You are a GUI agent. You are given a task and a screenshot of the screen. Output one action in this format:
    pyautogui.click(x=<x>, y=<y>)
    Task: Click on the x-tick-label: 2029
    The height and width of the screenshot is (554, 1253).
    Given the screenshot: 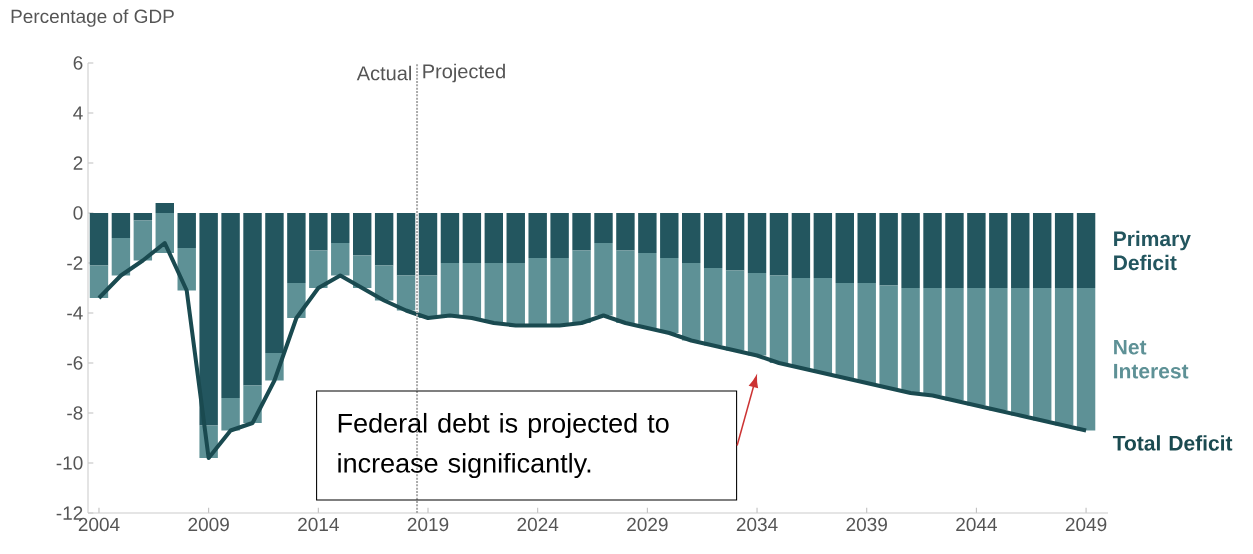 What is the action you would take?
    pyautogui.click(x=647, y=524)
    